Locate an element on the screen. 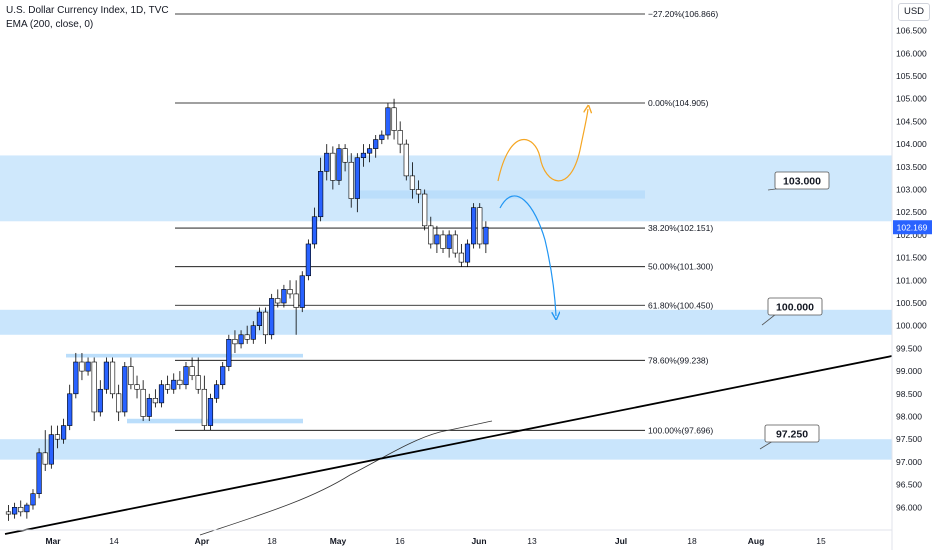 Image resolution: width=932 pixels, height=555 pixels. last-price-tag-bg is located at coordinates (912, 227).